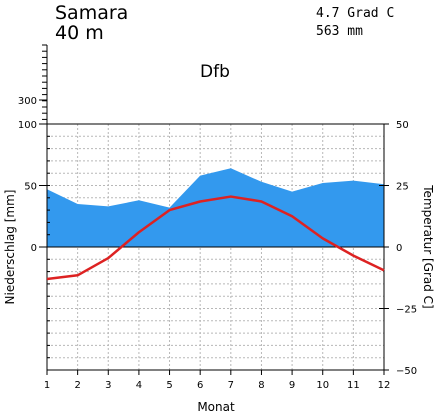  What do you see at coordinates (402, 187) in the screenshot?
I see `right-tick-label: 25` at bounding box center [402, 187].